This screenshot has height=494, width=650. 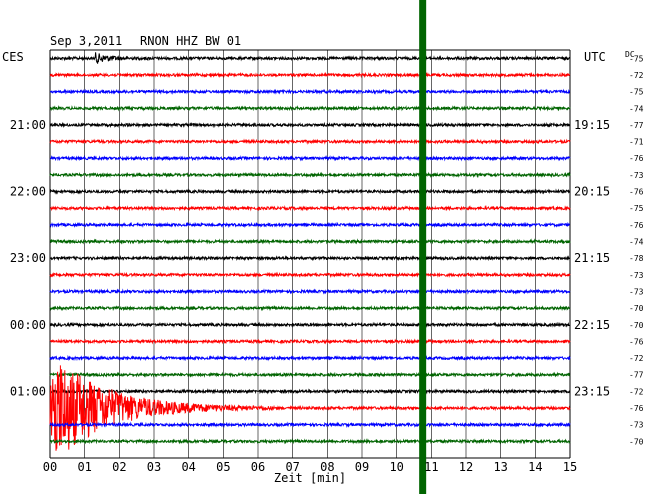 What do you see at coordinates (28, 125) in the screenshot?
I see `left-time-label: 21:00` at bounding box center [28, 125].